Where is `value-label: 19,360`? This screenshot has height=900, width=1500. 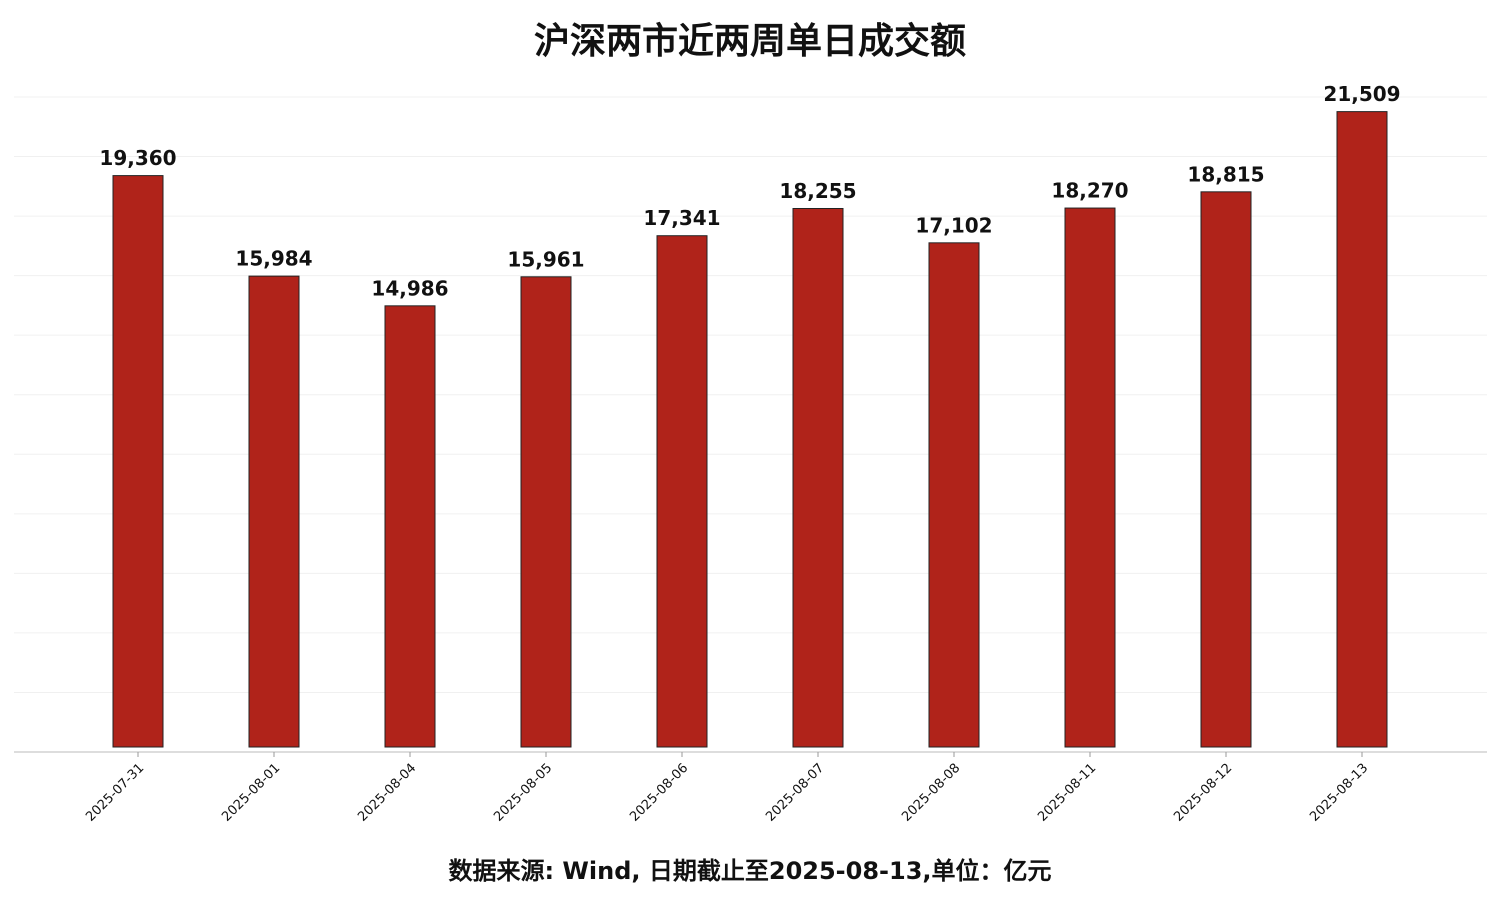
value-label: 19,360 is located at coordinates (137, 158).